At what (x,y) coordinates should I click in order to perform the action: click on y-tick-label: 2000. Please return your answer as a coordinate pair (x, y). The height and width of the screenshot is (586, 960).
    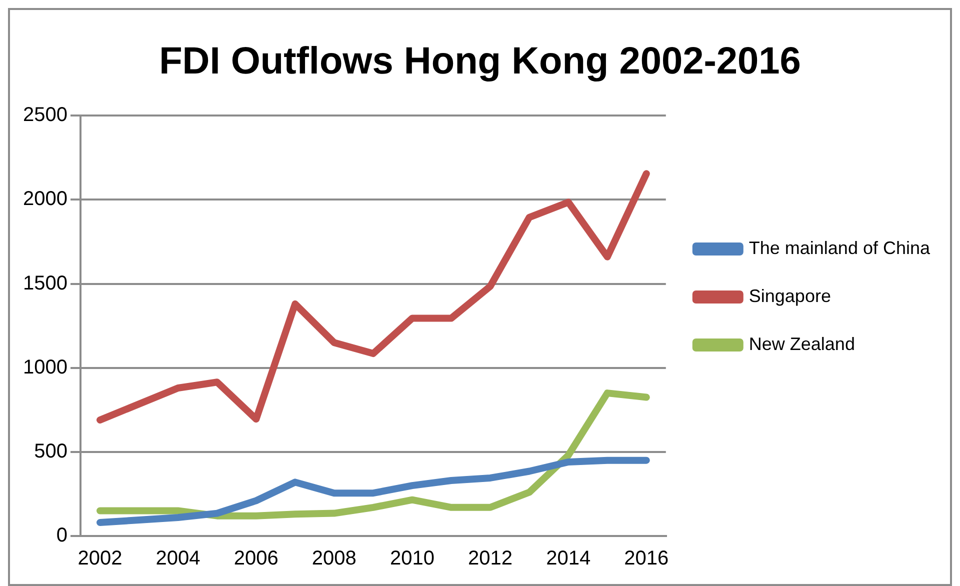
    Looking at the image, I should click on (45, 199).